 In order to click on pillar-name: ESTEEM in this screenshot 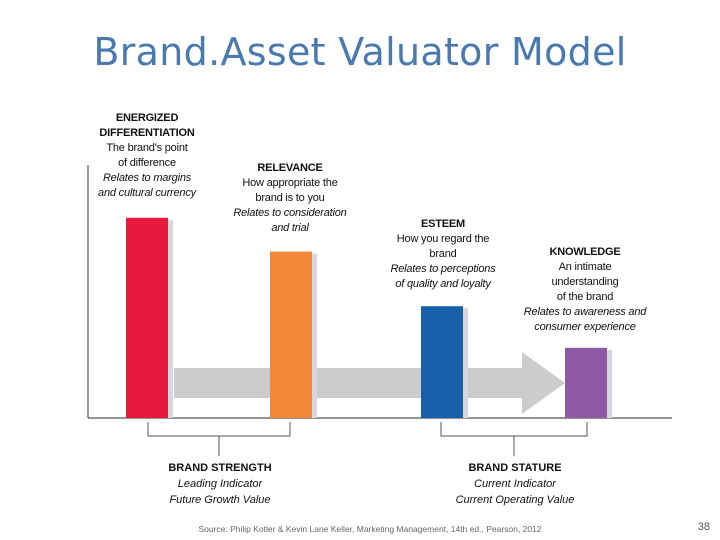, I will do `click(443, 224)`.